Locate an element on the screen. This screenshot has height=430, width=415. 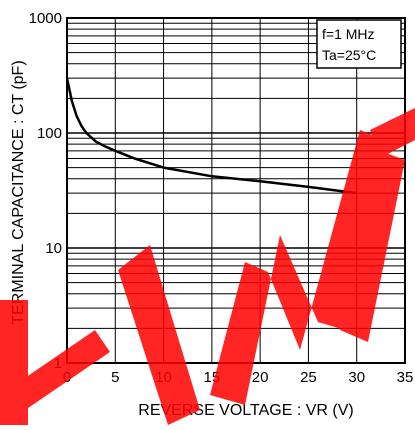
x-tick-label: 30 is located at coordinates (356, 377).